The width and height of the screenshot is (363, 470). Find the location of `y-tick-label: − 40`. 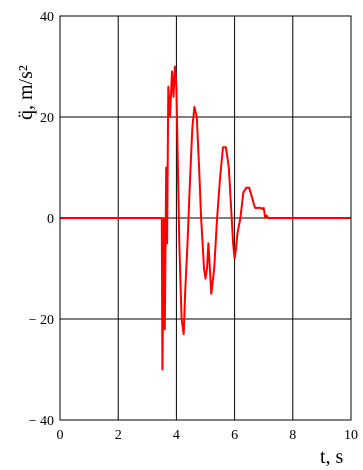

y-tick-label: − 40 is located at coordinates (41, 421).